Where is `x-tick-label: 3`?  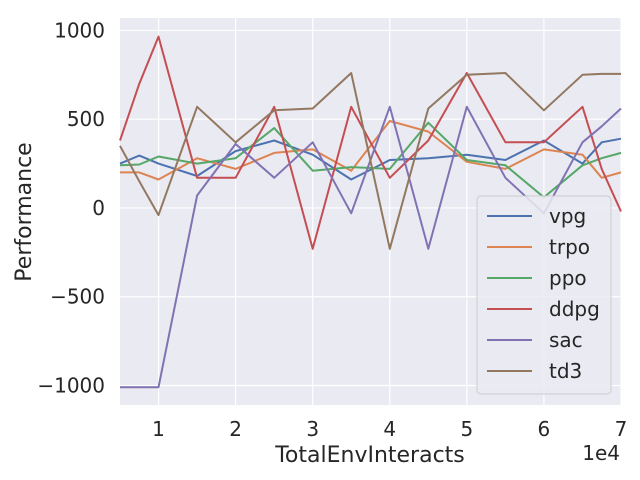
x-tick-label: 3 is located at coordinates (312, 429).